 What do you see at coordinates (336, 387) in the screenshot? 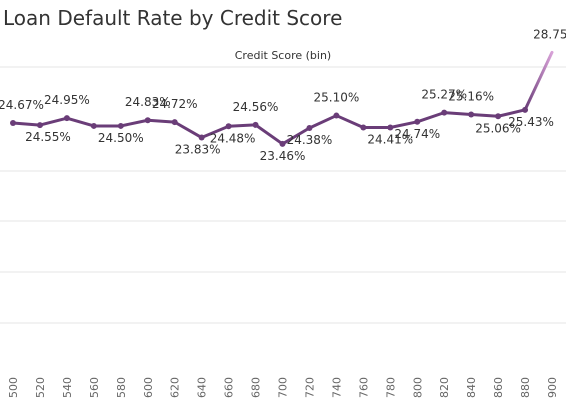
I see `x-tick-740: 740` at bounding box center [336, 387].